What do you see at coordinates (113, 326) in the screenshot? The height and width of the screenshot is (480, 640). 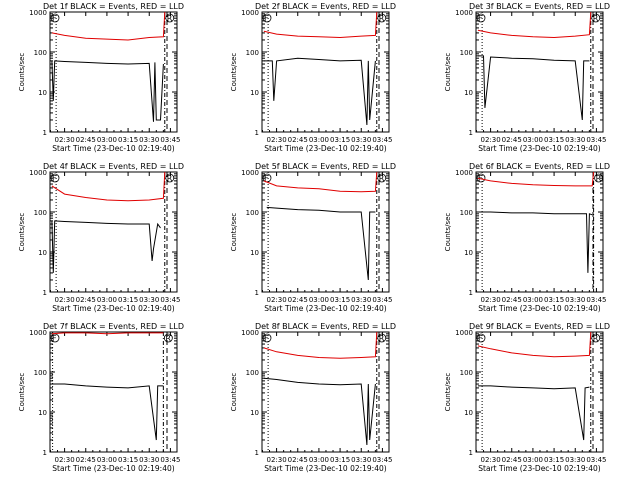 I see `panel-title: Det 7f BLACK = Events, RED = LLD` at bounding box center [113, 326].